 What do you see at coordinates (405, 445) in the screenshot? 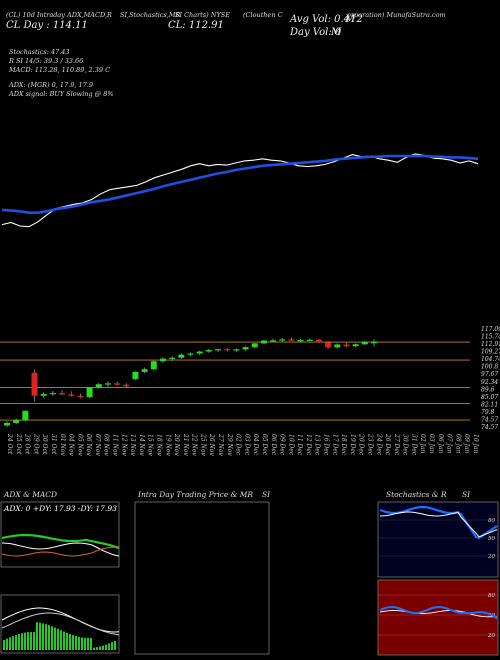
I see `date-tick-label: 30 Dec` at bounding box center [405, 445].